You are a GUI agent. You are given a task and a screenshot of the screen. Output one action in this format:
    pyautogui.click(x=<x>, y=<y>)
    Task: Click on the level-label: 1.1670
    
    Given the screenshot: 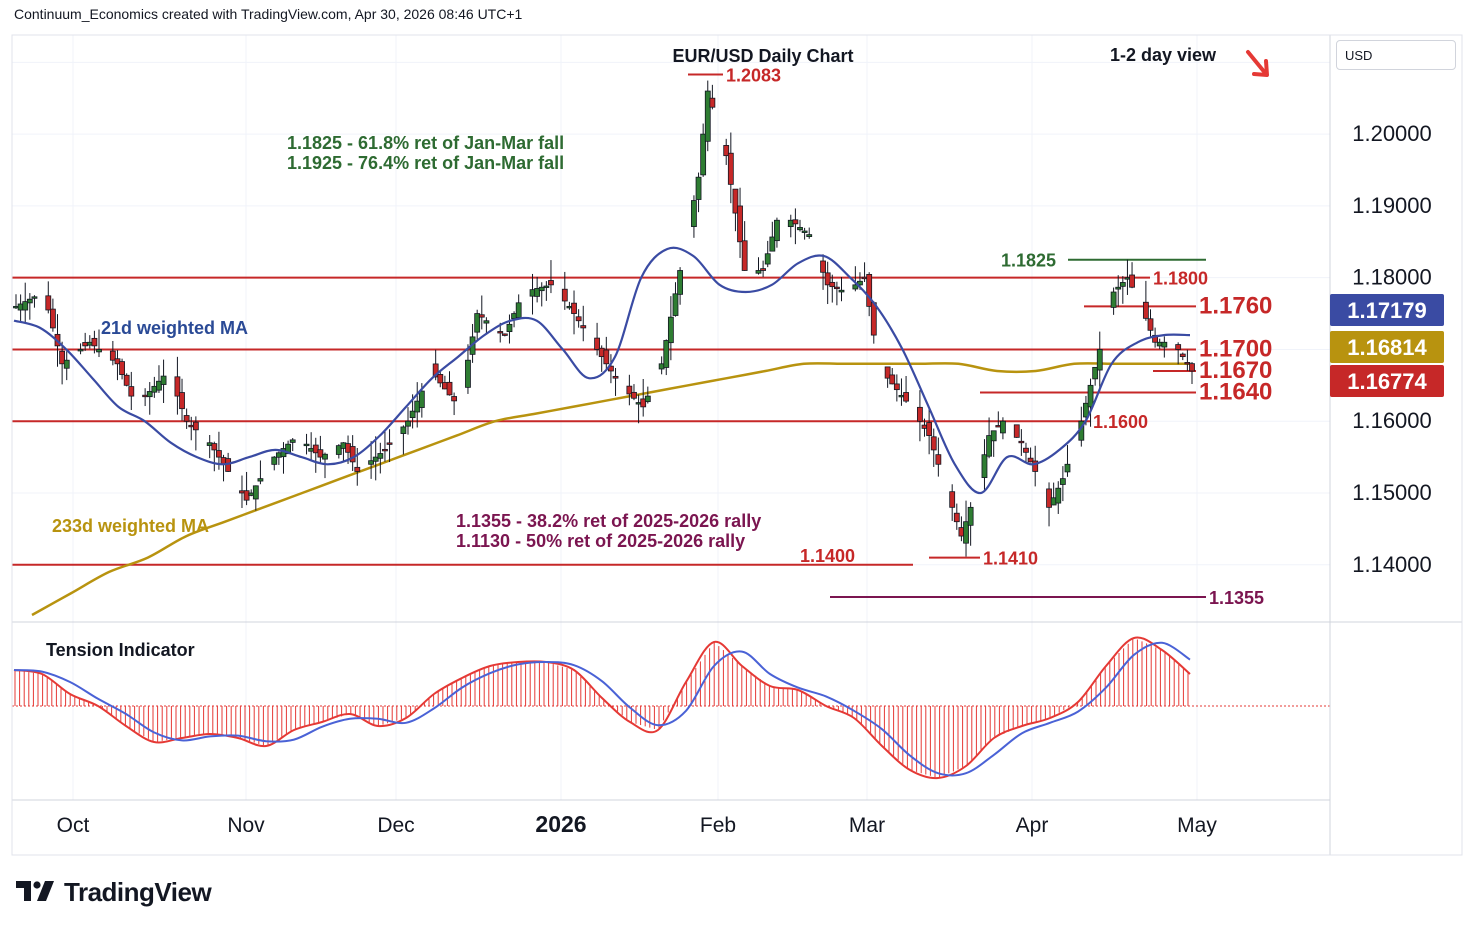 What is the action you would take?
    pyautogui.click(x=1235, y=370)
    